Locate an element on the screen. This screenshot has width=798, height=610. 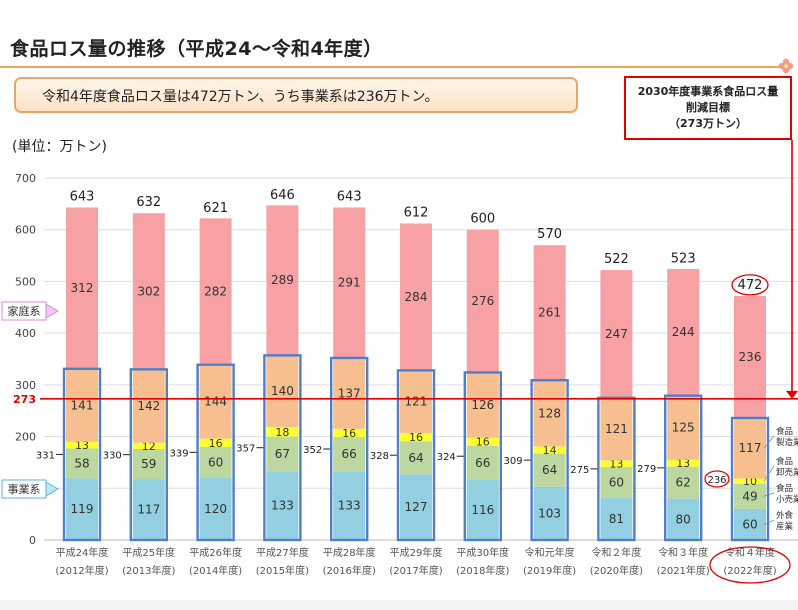
data-label: 140 is located at coordinates (282, 391).